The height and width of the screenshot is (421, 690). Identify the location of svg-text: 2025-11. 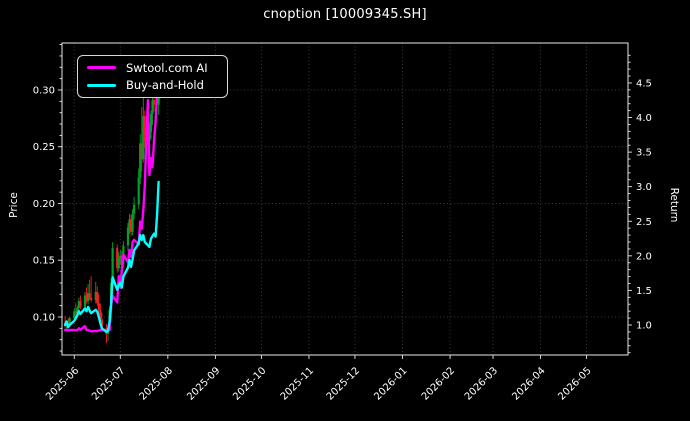
(297, 383).